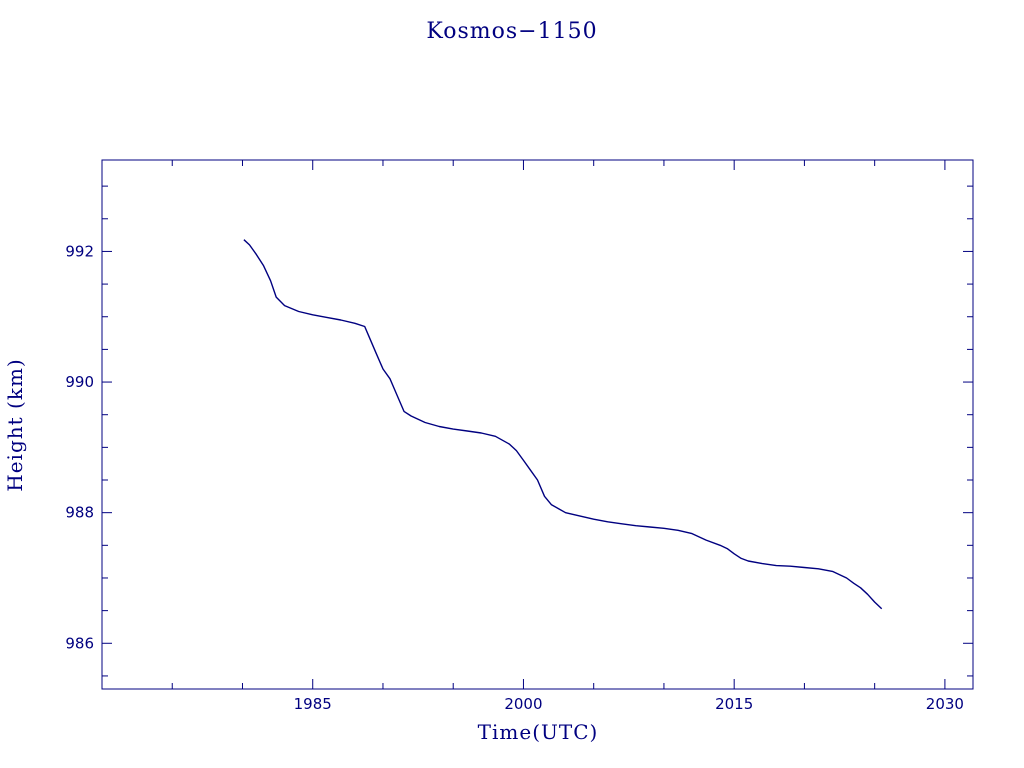  What do you see at coordinates (313, 704) in the screenshot?
I see `x-tick-label: 1985` at bounding box center [313, 704].